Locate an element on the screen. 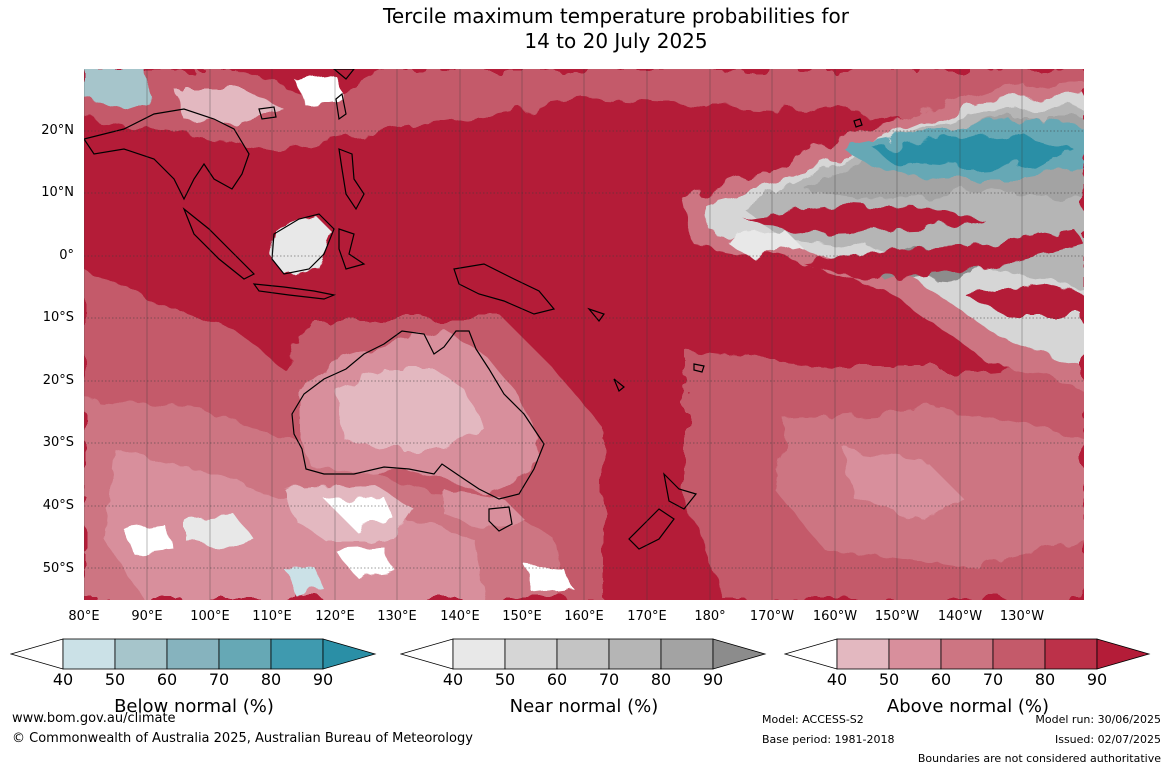  lat-label-50s: 50°S is located at coordinates (58, 568).